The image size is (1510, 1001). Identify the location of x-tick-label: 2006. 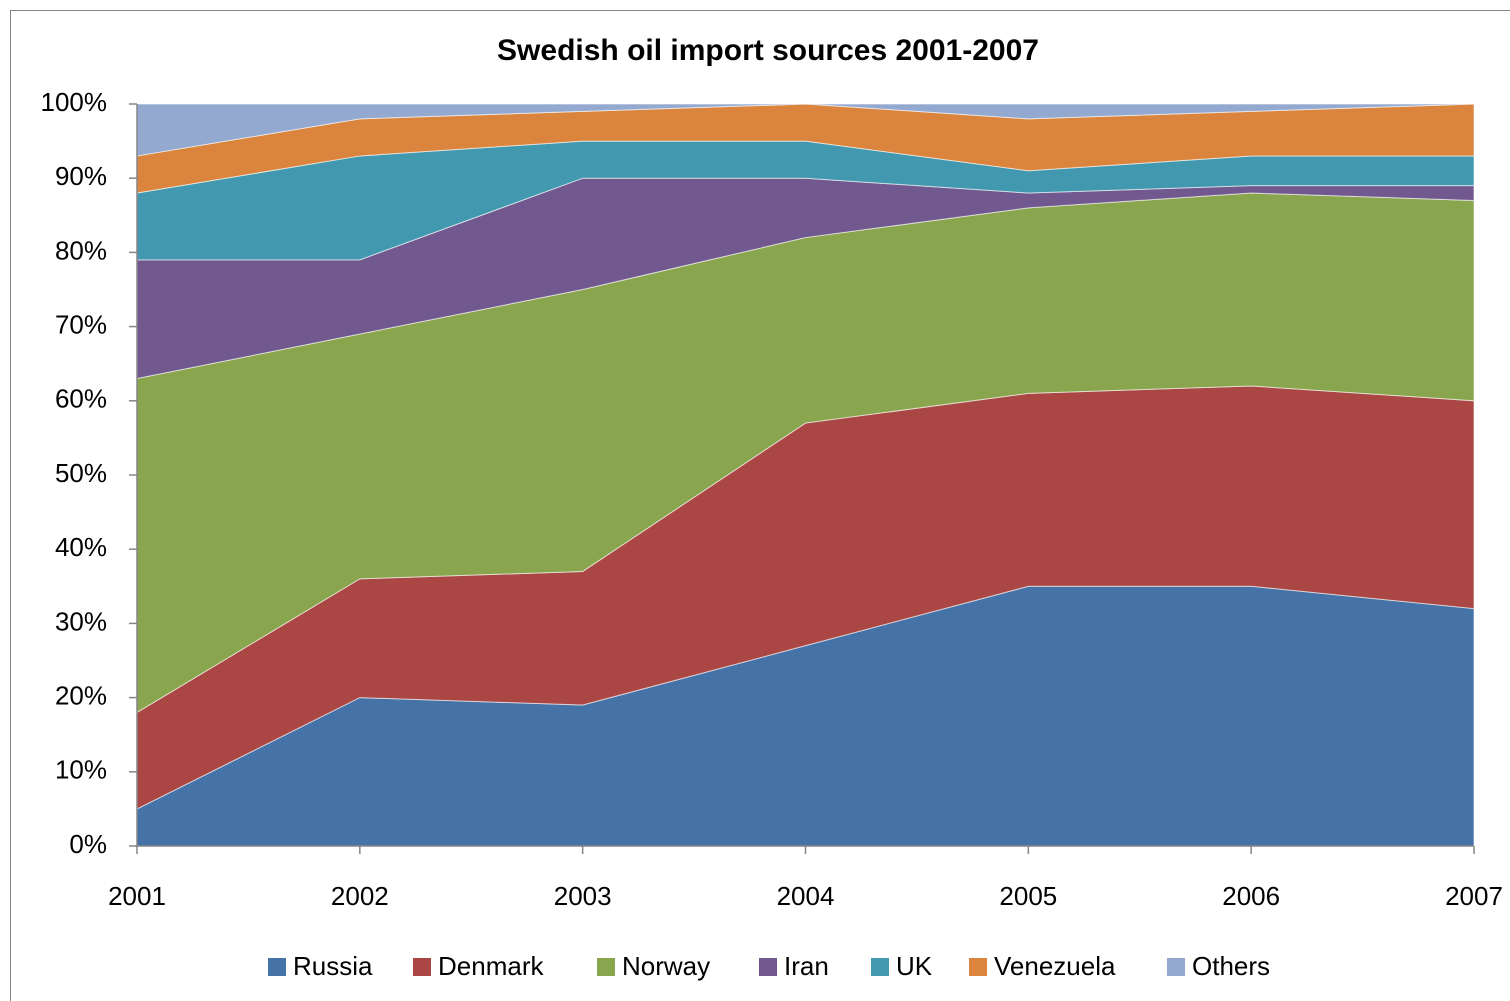
(1251, 896).